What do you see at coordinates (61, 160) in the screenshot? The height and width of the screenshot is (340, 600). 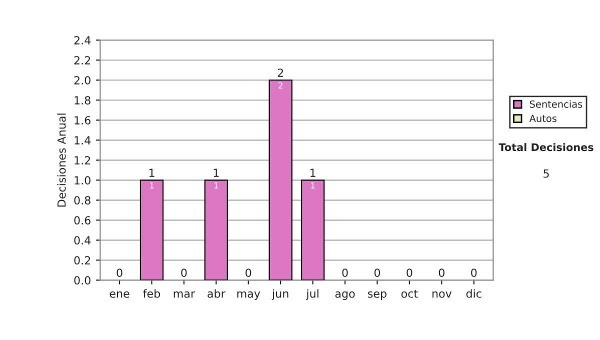 I see `y-axis-title: Decisiones Anual` at bounding box center [61, 160].